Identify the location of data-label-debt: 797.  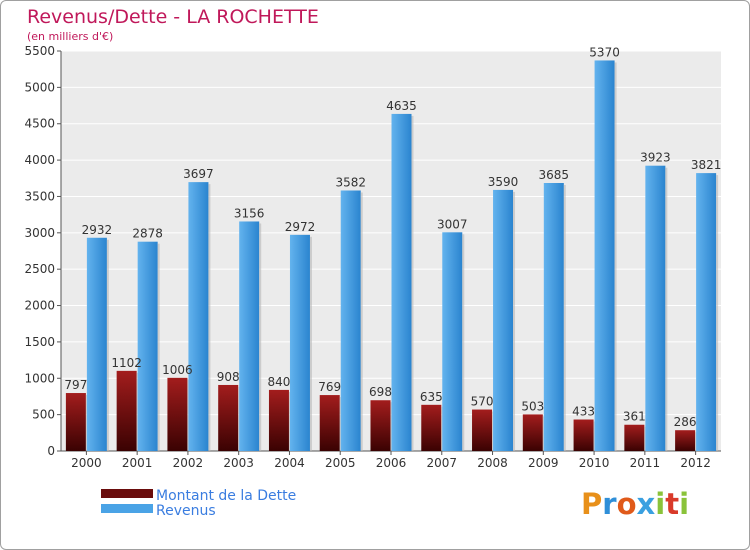
(75, 385).